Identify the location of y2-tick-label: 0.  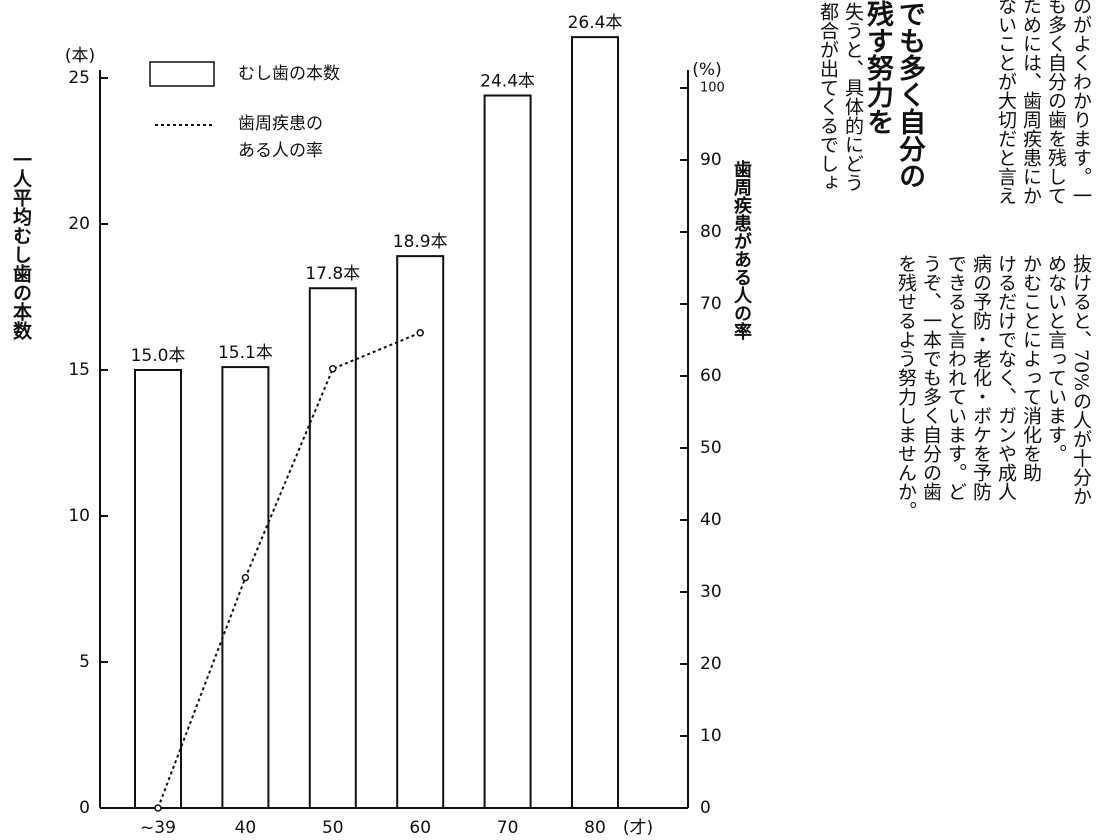
(705, 808).